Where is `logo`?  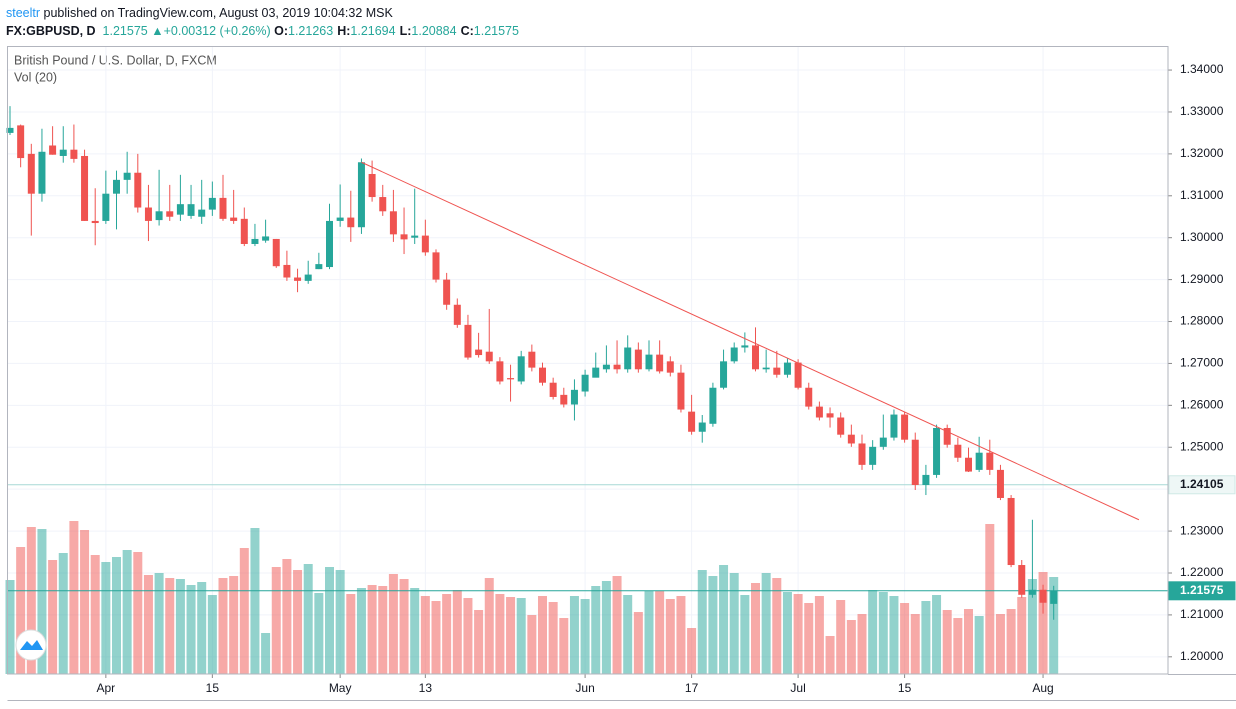 logo is located at coordinates (31, 645).